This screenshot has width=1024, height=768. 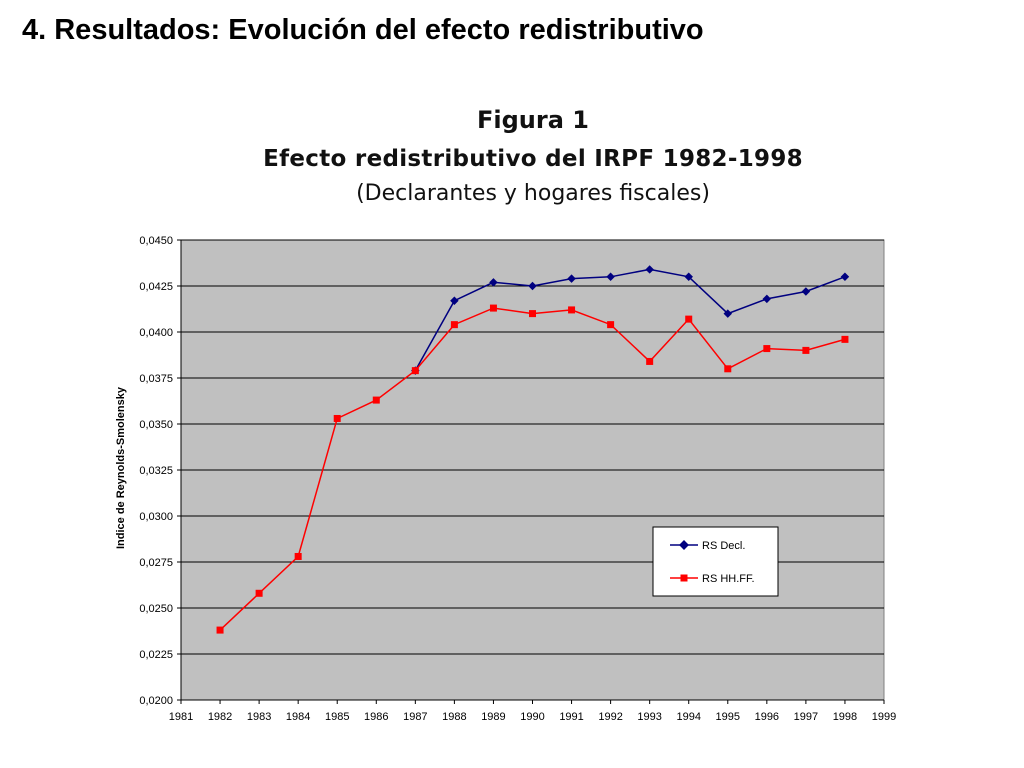 What do you see at coordinates (337, 717) in the screenshot?
I see `x-tick-label: 1985` at bounding box center [337, 717].